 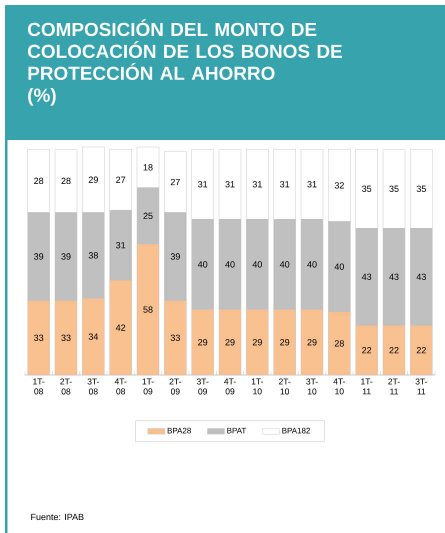 I want to click on x-tick-label: 2T-09, so click(x=176, y=386).